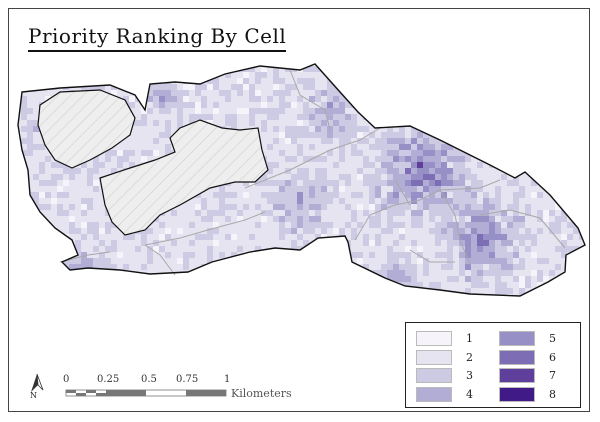  I want to click on scale-unit-label: Kilometers, so click(261, 393).